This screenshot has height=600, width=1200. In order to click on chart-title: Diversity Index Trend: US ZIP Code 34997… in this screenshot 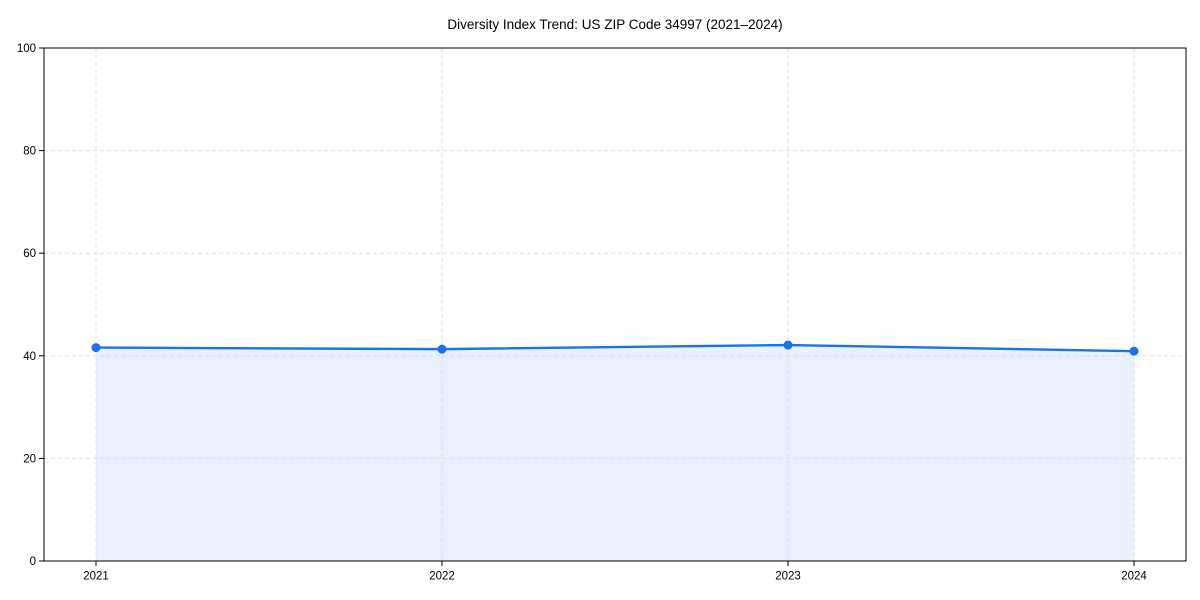, I will do `click(614, 24)`.